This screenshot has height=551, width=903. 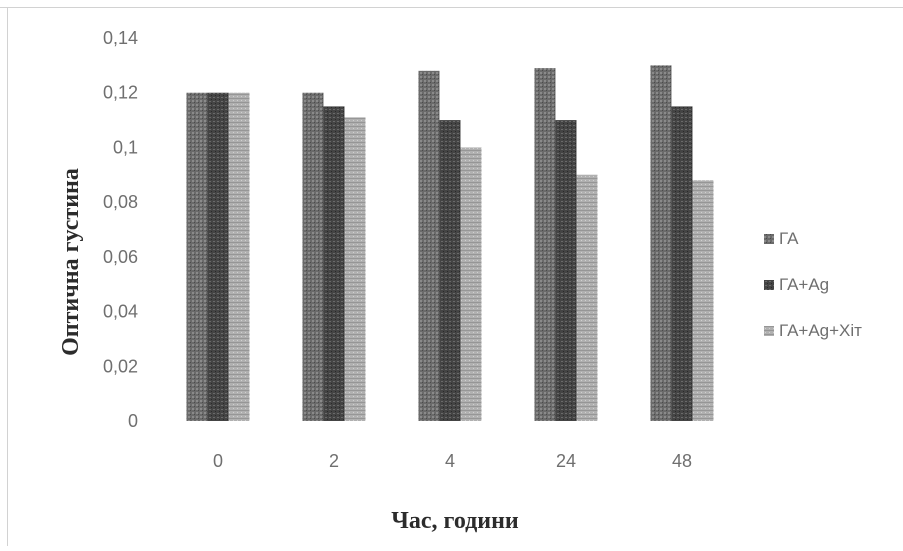 I want to click on bar-ГА+Ag-2, so click(x=334, y=264).